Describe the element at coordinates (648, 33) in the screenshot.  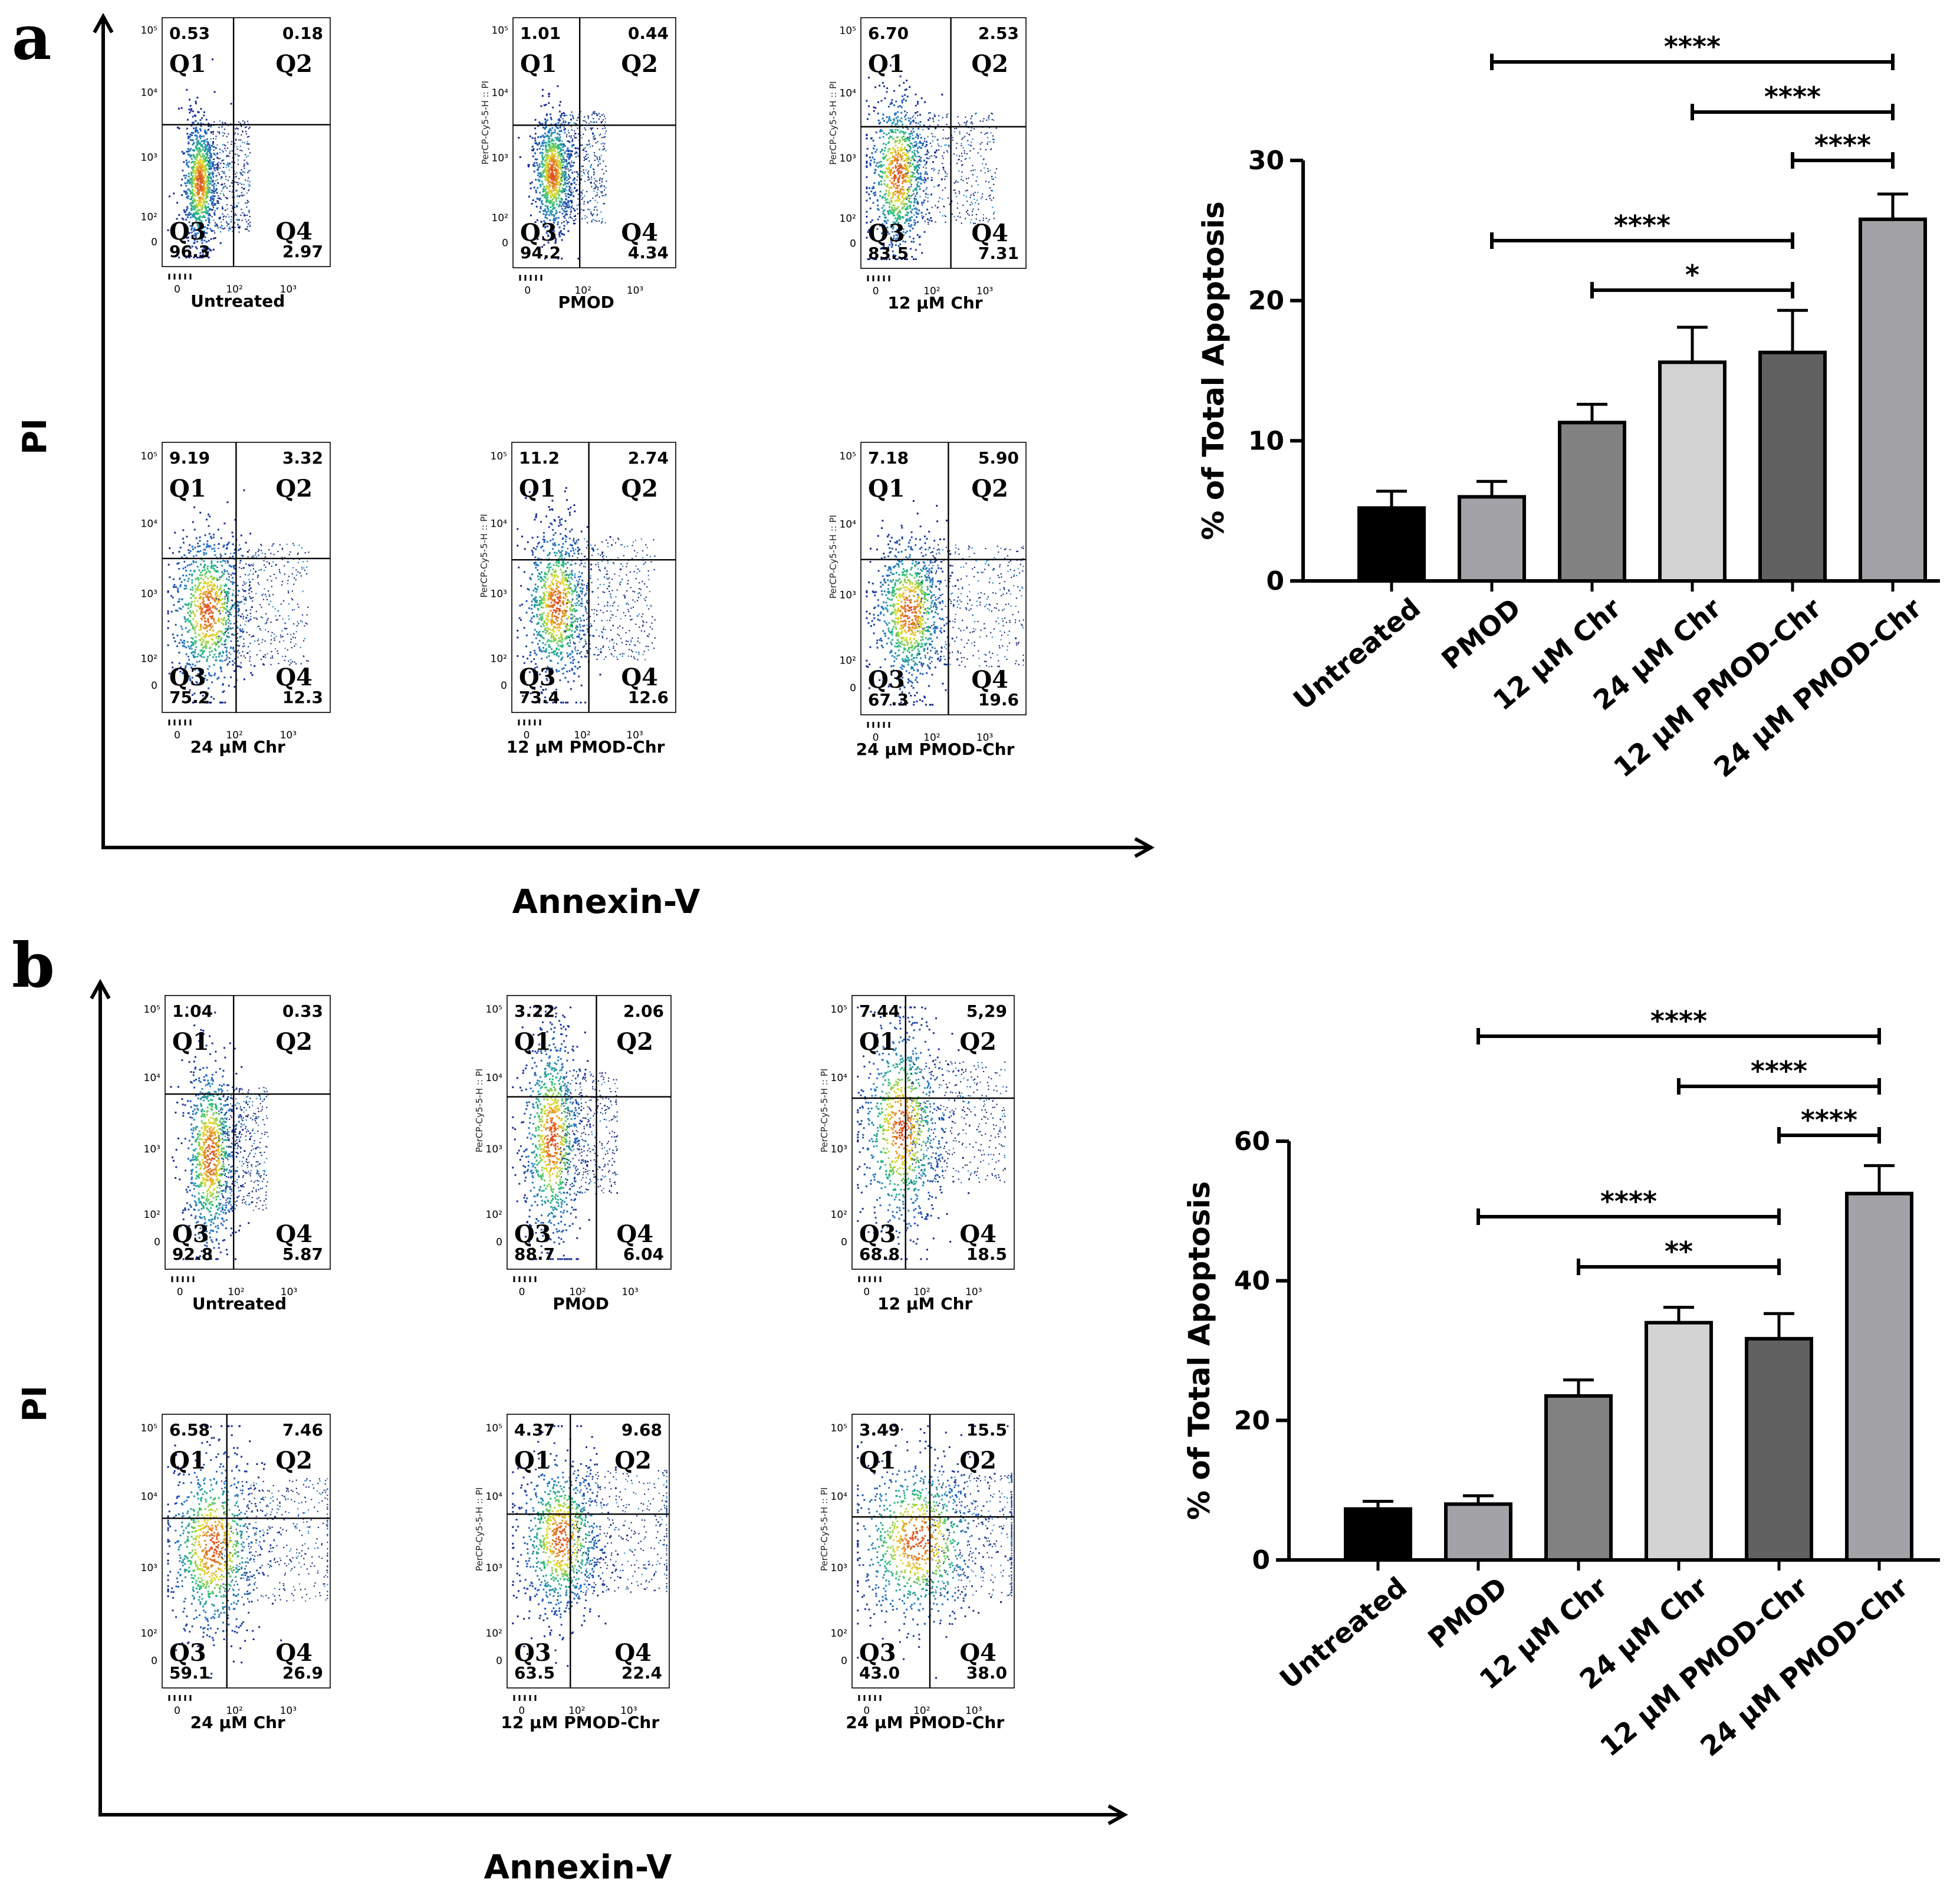
I see `flow-plot-a-1-q2-value: 0.44` at that location.